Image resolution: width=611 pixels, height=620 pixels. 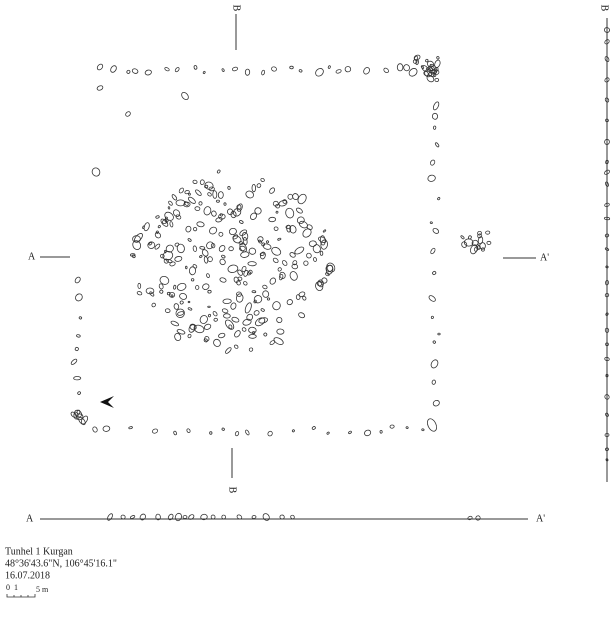 What do you see at coordinates (27, 575) in the screenshot?
I see `caption-date: 16.07.2018` at bounding box center [27, 575].